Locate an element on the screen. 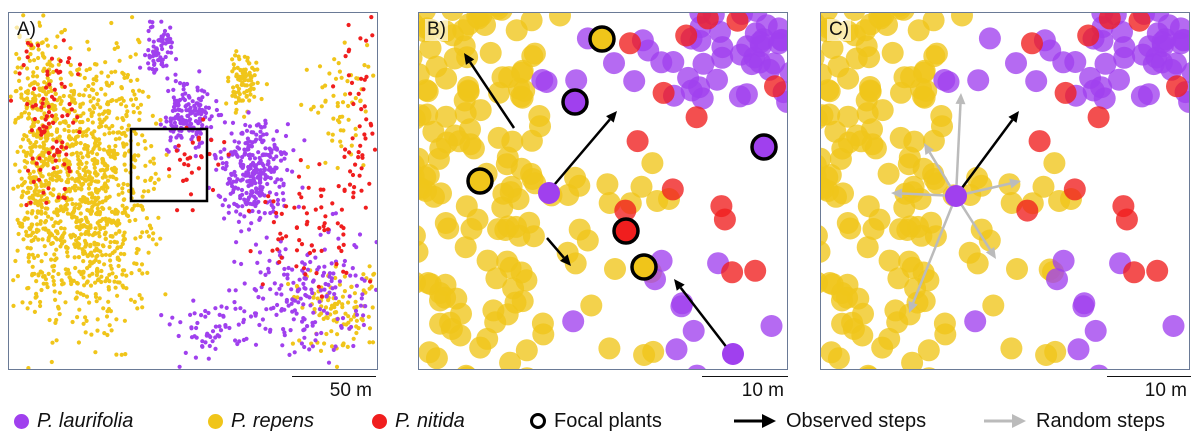 The height and width of the screenshot is (438, 1196). legend-observed: Observed steps is located at coordinates (829, 421).